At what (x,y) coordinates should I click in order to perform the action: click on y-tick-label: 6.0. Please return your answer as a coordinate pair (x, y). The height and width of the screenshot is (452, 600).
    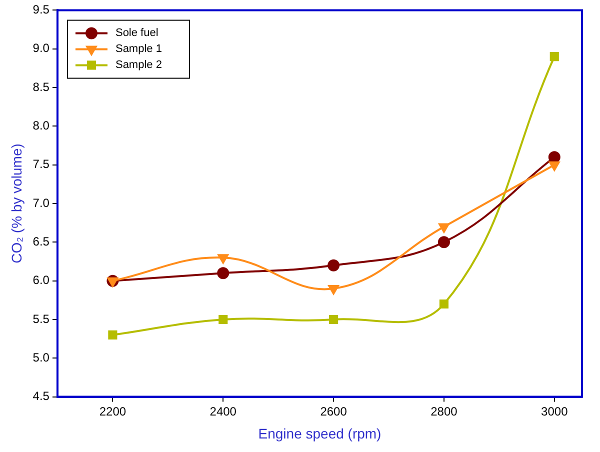
    Looking at the image, I should click on (41, 280).